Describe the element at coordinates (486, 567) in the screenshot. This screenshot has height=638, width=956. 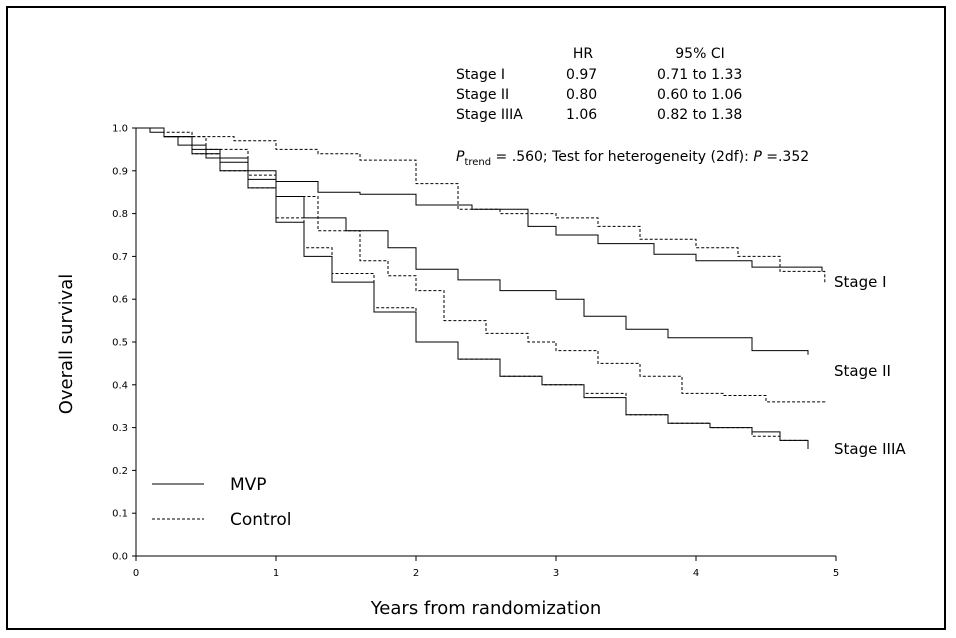
I see `x-ticks: 0 1 2 3 4 5` at that location.